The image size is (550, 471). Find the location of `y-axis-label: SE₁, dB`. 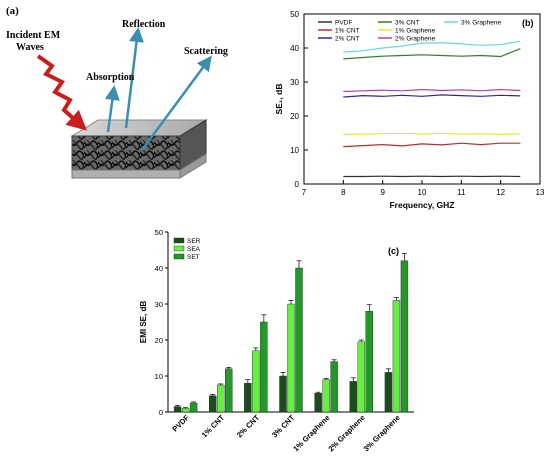

y-axis-label: SE₁, dB is located at coordinates (279, 99).